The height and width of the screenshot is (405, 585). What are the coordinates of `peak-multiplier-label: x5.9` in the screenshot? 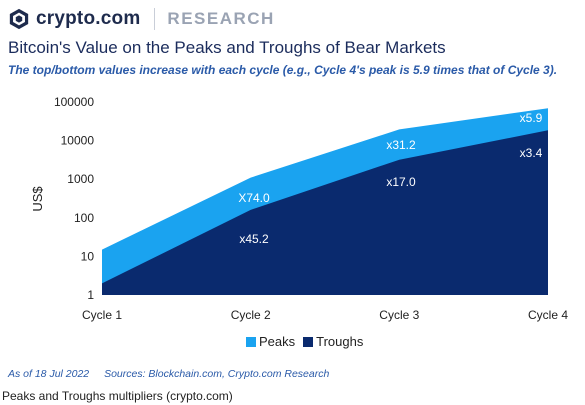 It's located at (531, 118).